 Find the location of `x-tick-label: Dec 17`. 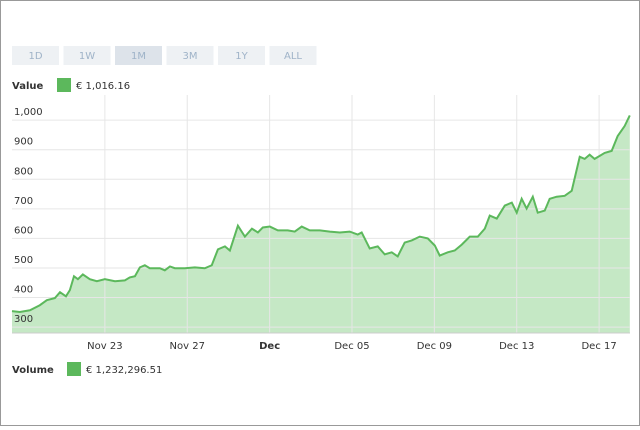

x-tick-label: Dec 17 is located at coordinates (598, 346).